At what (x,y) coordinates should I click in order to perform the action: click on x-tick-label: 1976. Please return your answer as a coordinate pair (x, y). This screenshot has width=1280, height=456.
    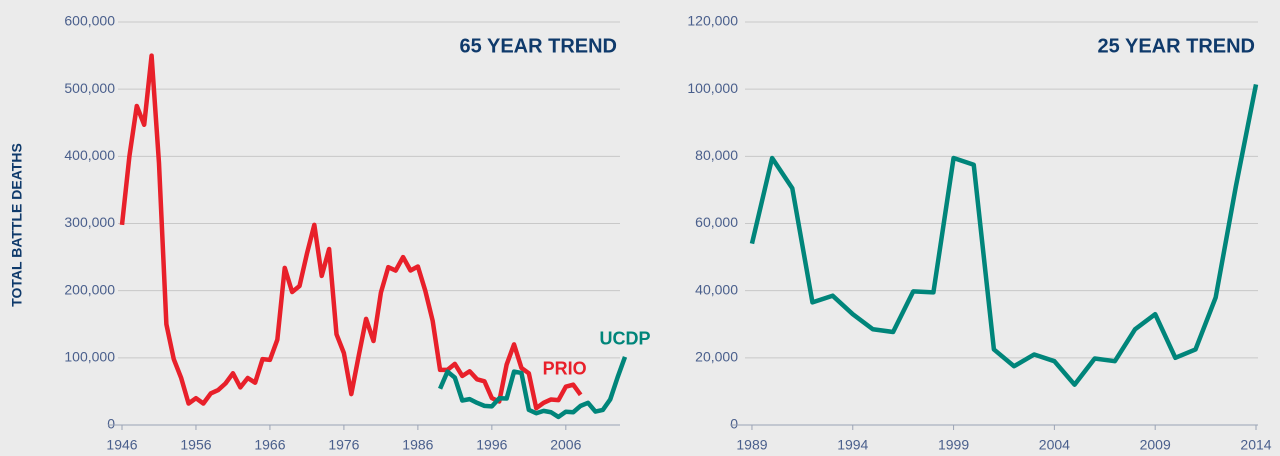
    Looking at the image, I should click on (343, 445).